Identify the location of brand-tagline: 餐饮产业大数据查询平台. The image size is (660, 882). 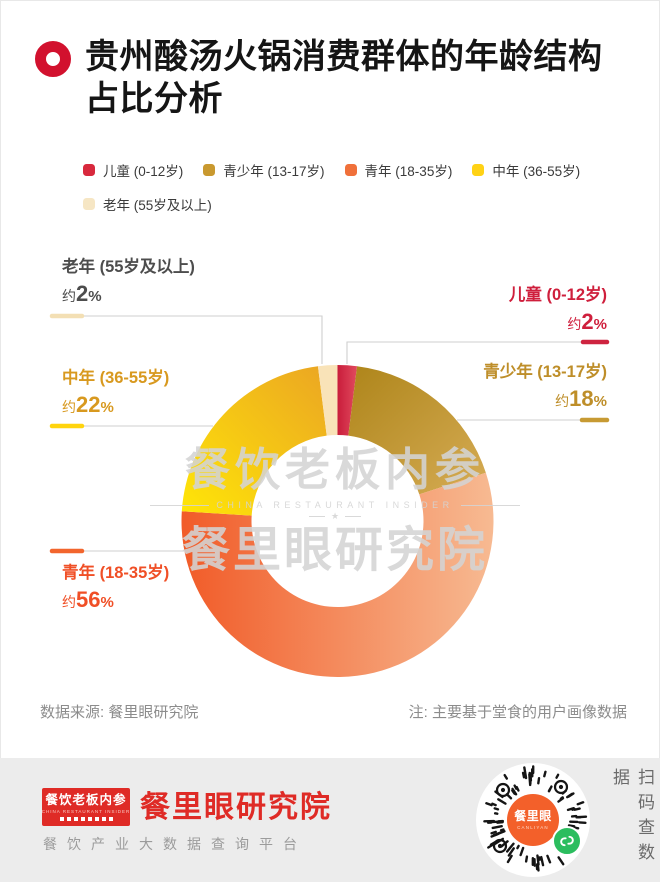
(175, 844).